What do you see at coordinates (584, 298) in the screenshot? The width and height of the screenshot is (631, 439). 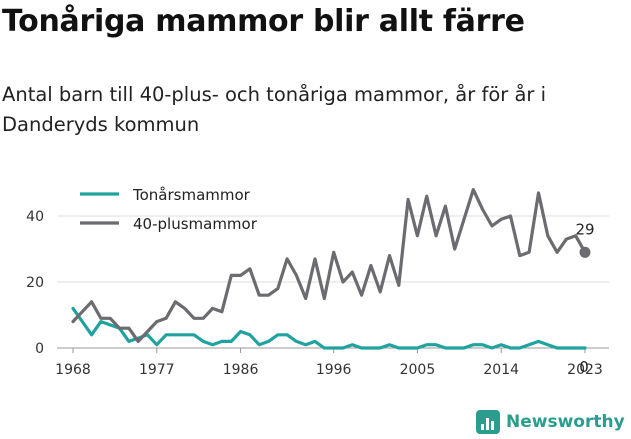 I see `end-labels: 29 0` at bounding box center [584, 298].